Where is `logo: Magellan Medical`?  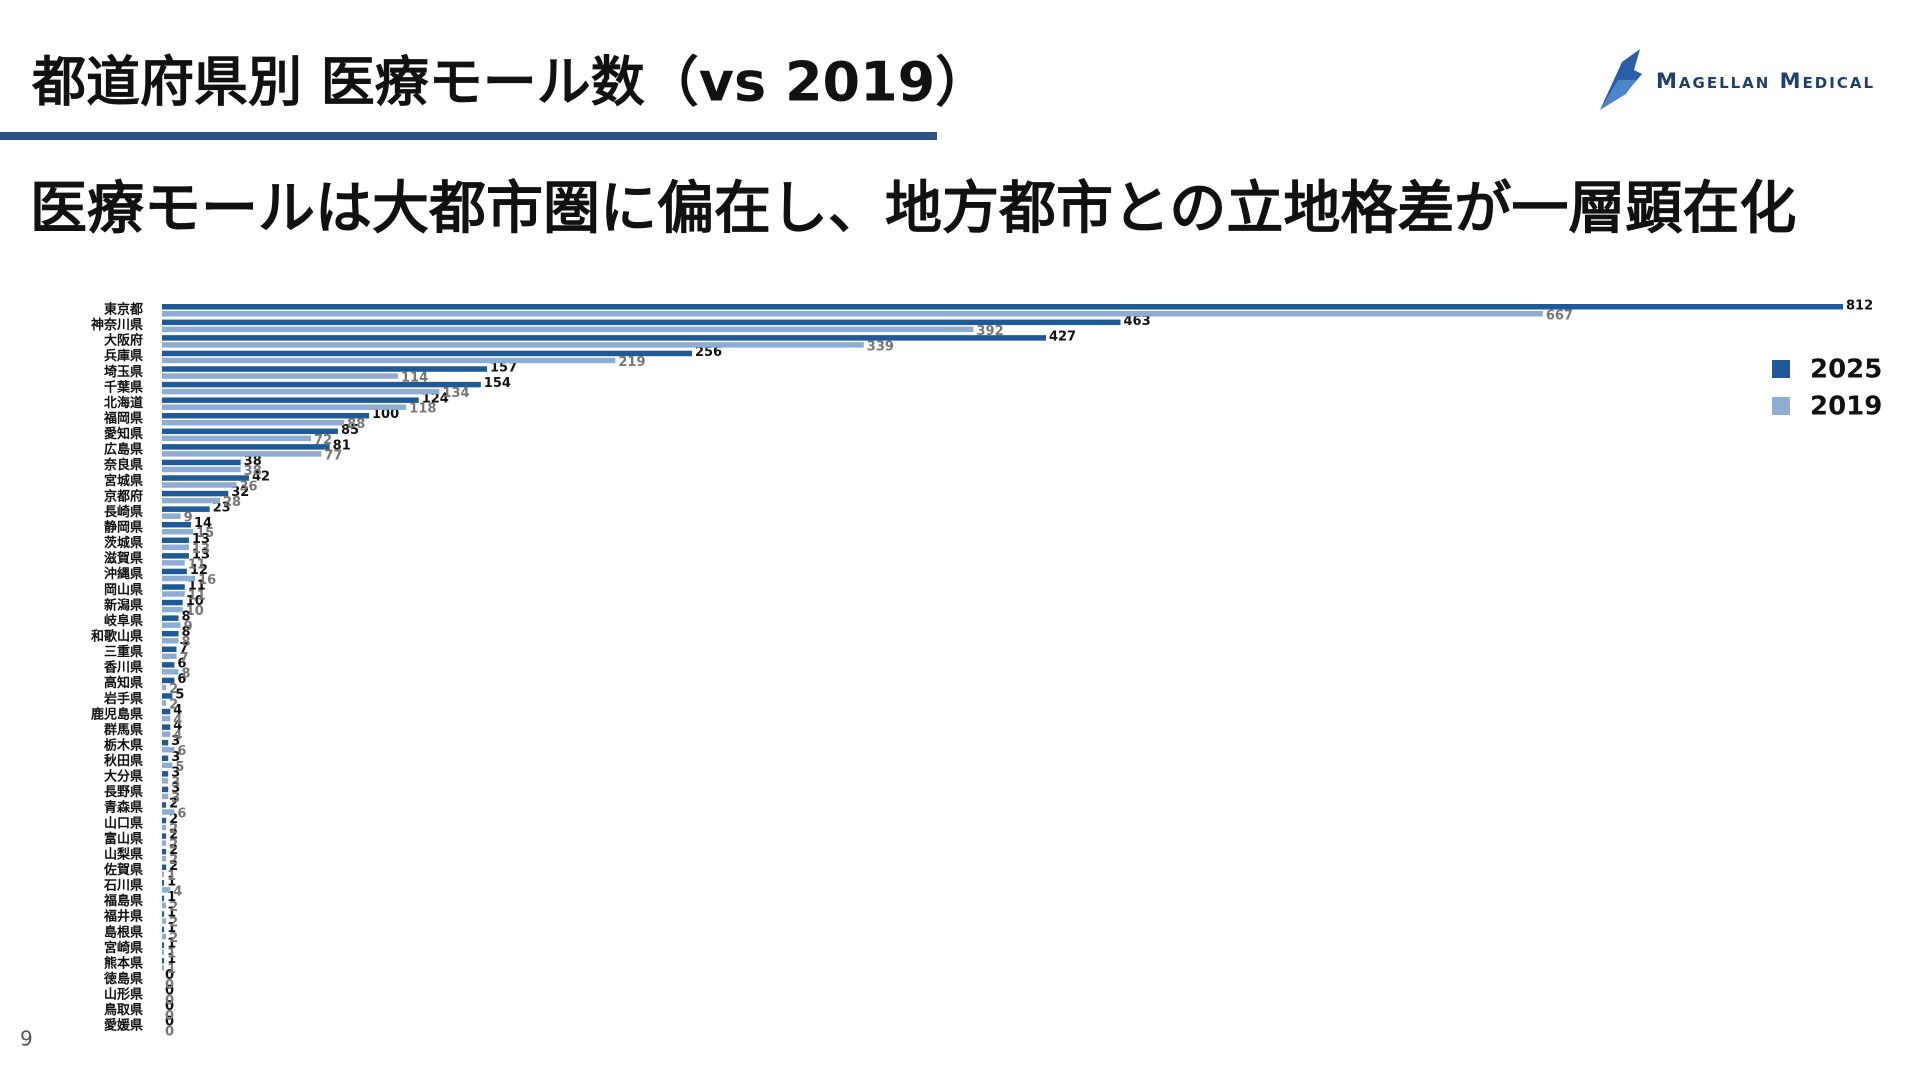 logo: Magellan Medical is located at coordinates (1736, 79).